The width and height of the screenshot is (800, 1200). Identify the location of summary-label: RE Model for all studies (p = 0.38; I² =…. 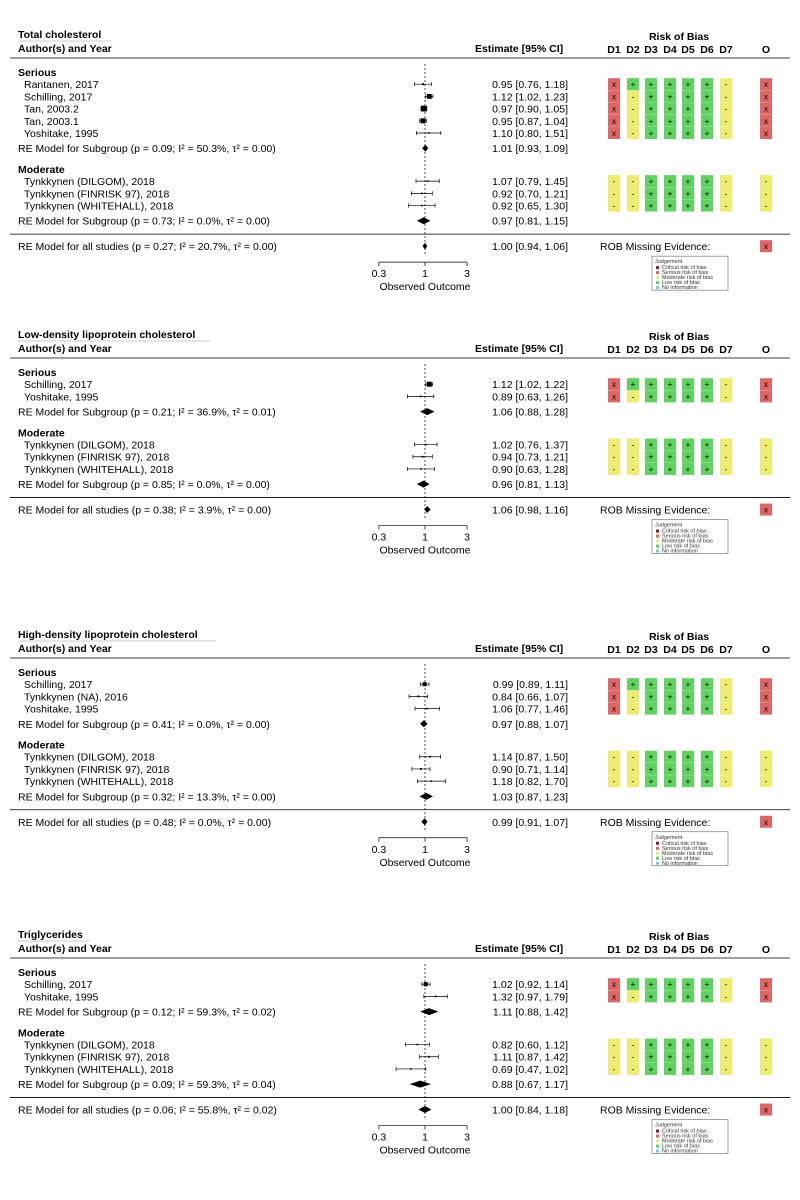
(144, 511).